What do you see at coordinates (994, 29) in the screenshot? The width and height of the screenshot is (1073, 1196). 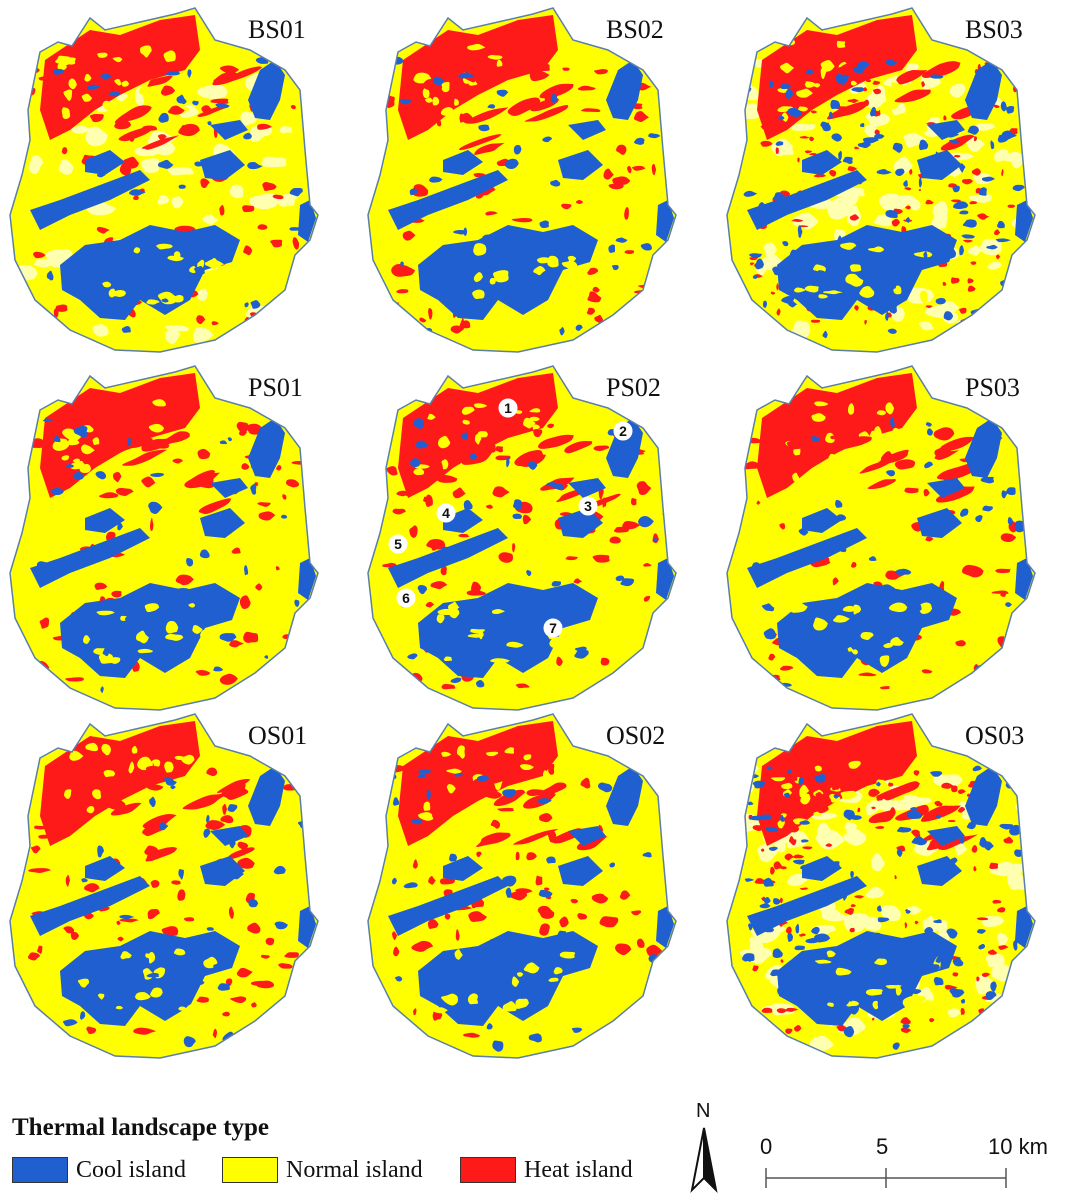 I see `panel-label: BS03` at bounding box center [994, 29].